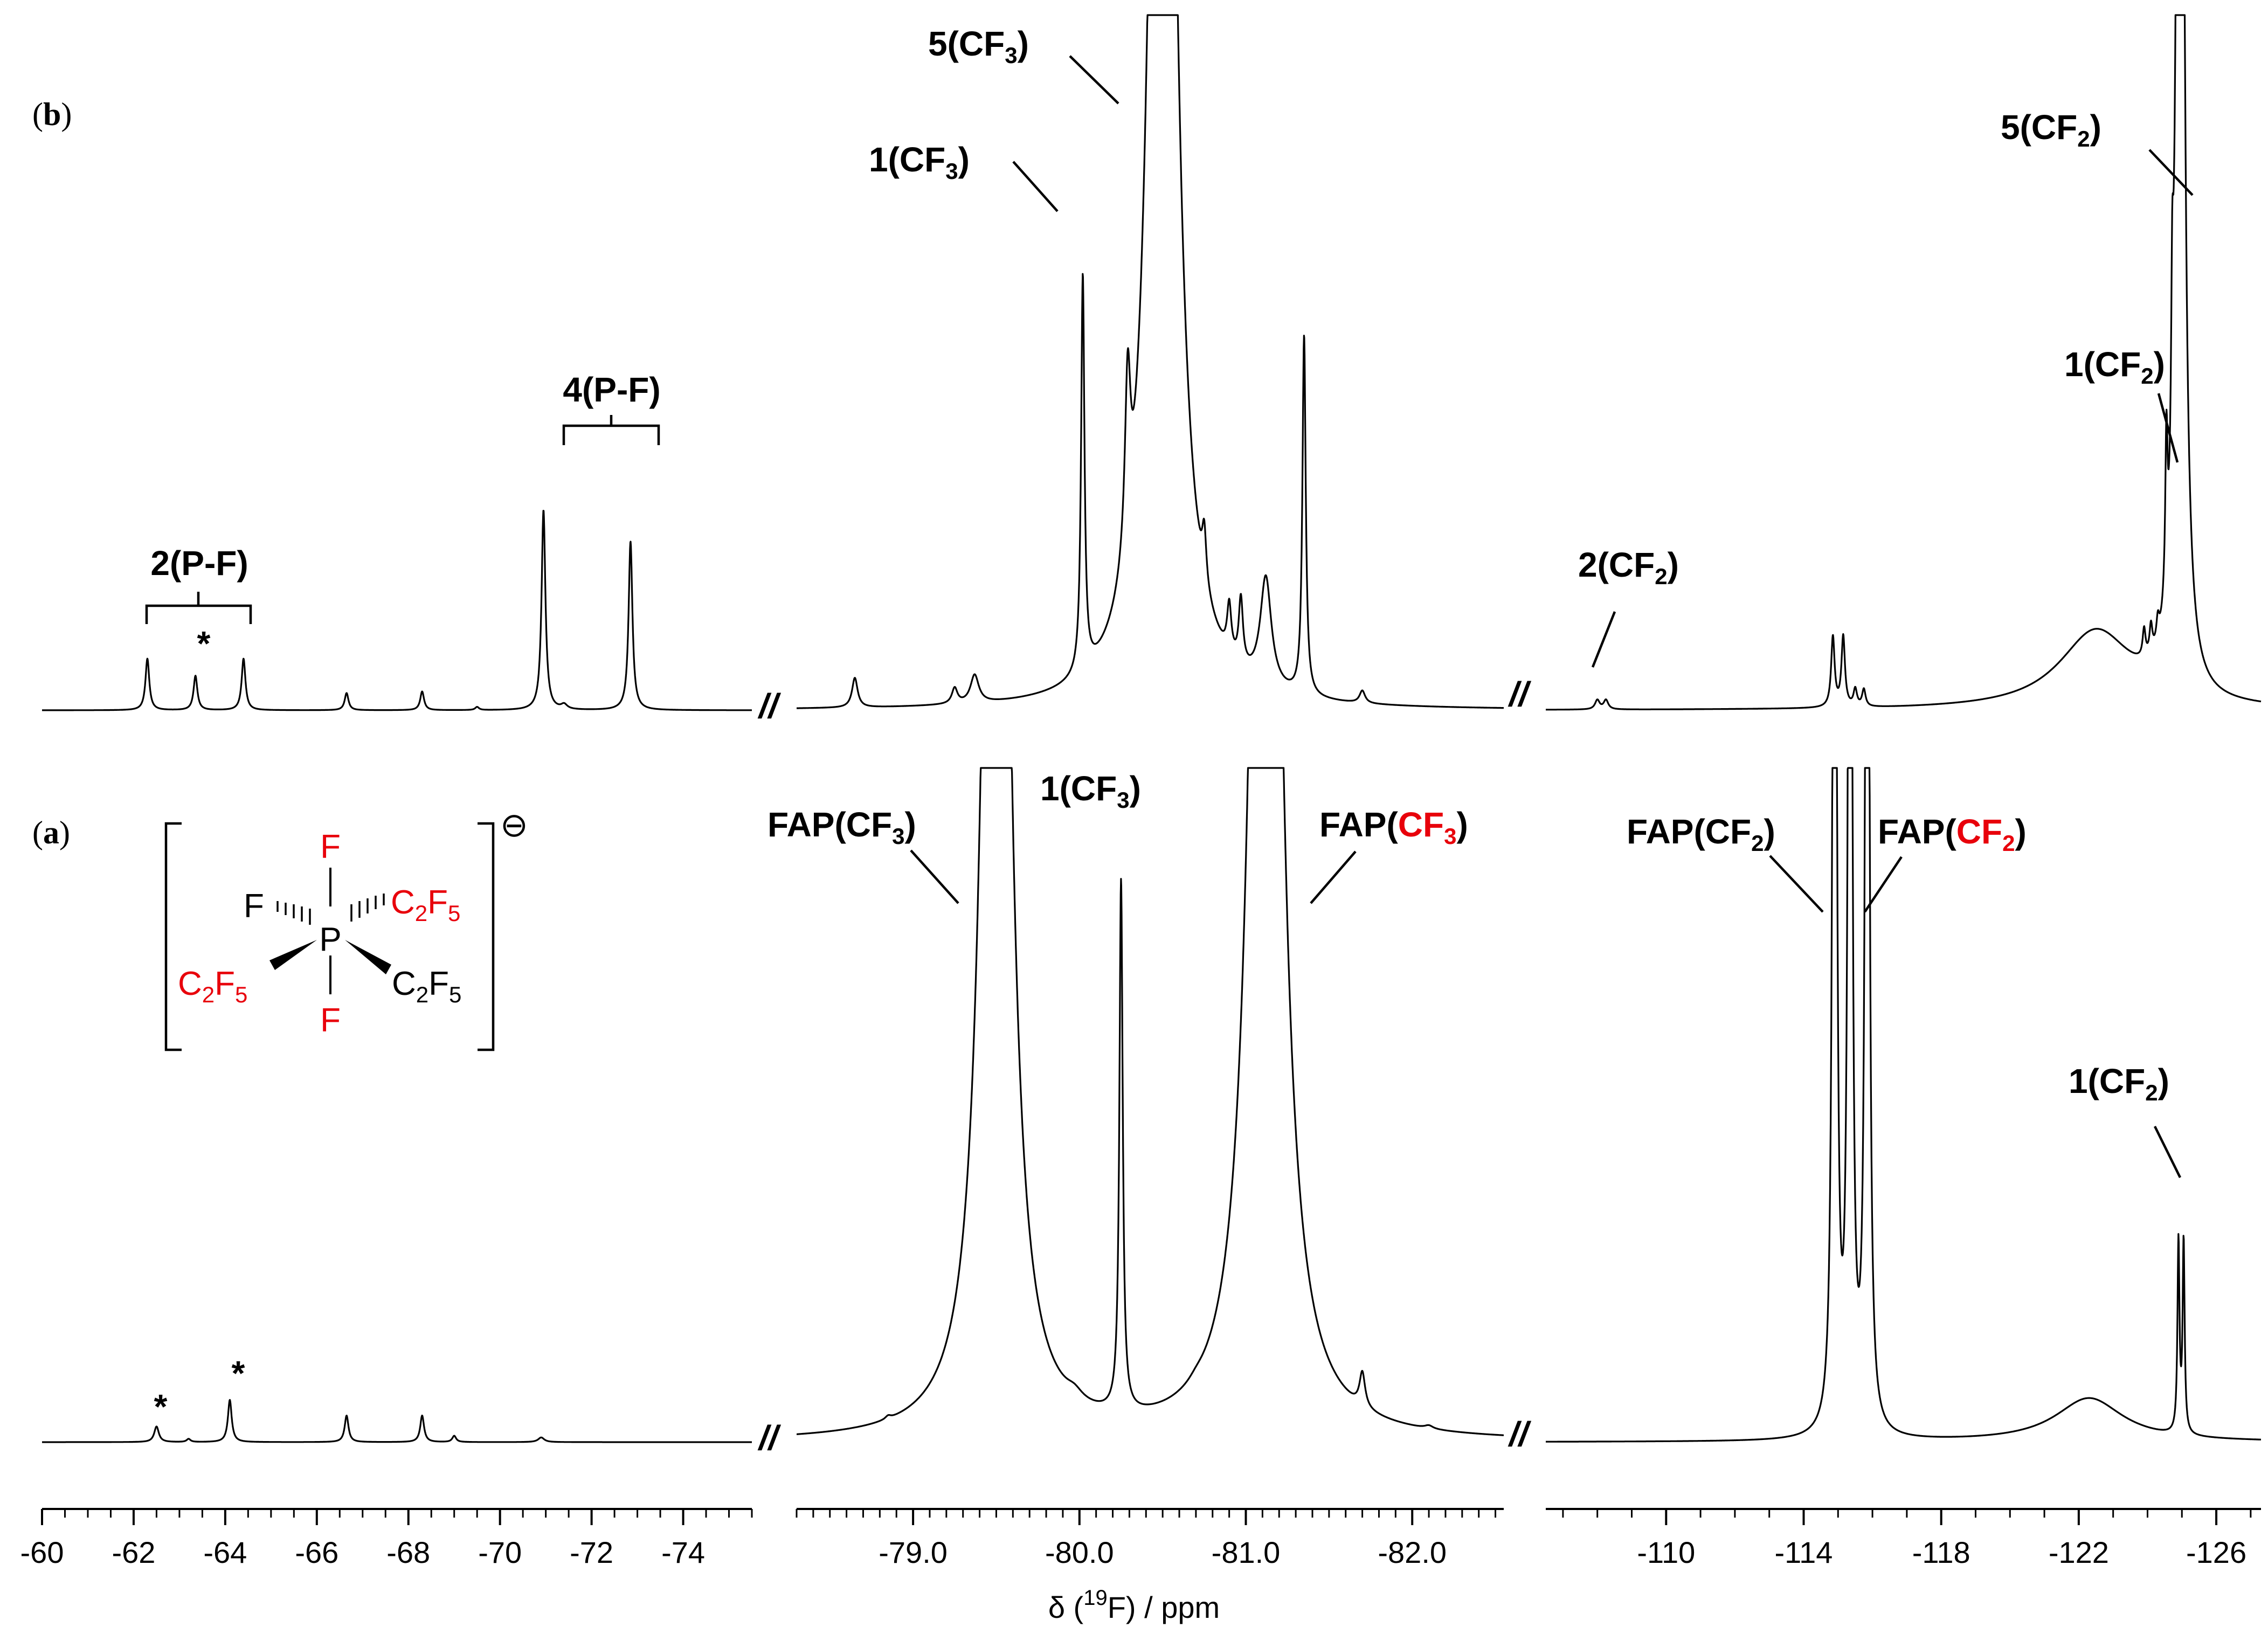 The height and width of the screenshot is (1641, 2268). What do you see at coordinates (1628, 567) in the screenshot?
I see `label-2-cf2-b: 2(CF2)` at bounding box center [1628, 567].